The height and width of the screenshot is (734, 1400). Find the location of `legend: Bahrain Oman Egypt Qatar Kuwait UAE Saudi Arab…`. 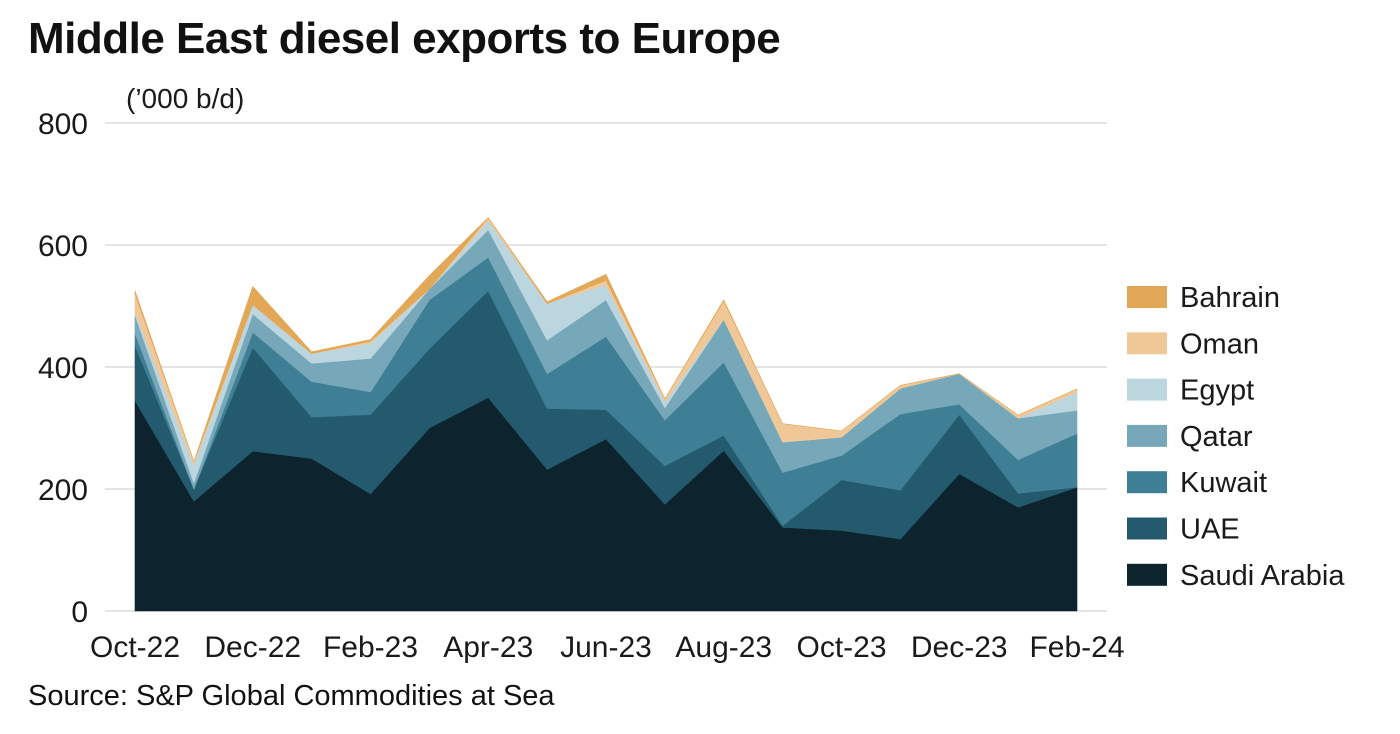

legend: Bahrain Oman Egypt Qatar Kuwait UAE Saudi Arab… is located at coordinates (1236, 437).